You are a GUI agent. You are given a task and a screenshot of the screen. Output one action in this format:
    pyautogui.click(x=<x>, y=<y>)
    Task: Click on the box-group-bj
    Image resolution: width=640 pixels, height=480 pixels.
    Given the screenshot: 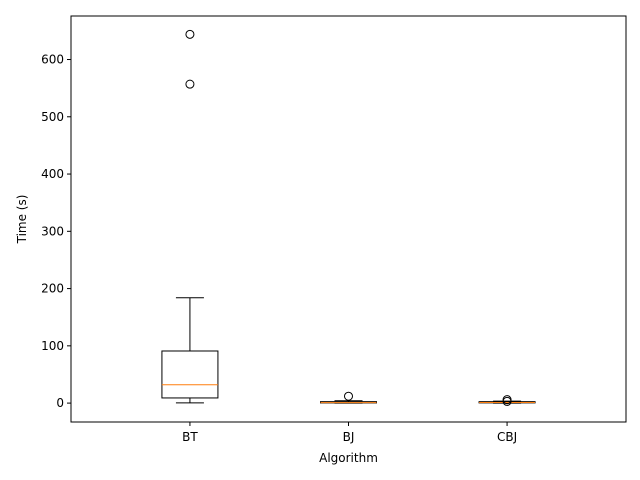 What is the action you would take?
    pyautogui.click(x=348, y=397)
    